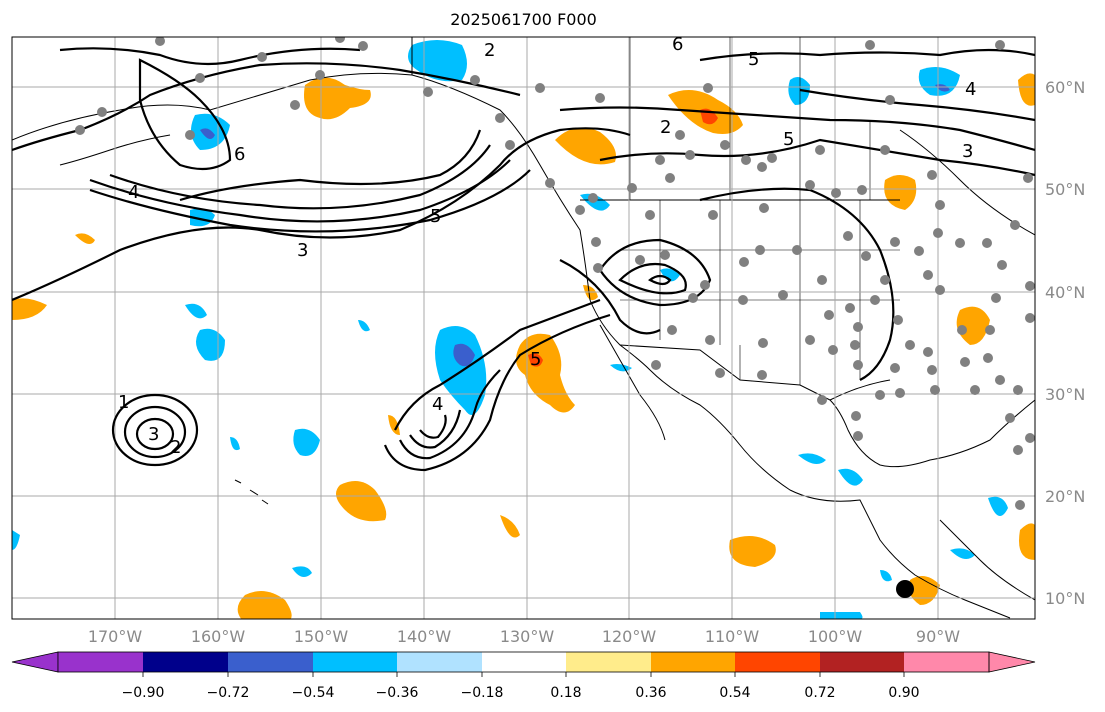 This screenshot has width=1105, height=712. I want to click on colorbar-tick-label: 0.18, so click(565, 693).